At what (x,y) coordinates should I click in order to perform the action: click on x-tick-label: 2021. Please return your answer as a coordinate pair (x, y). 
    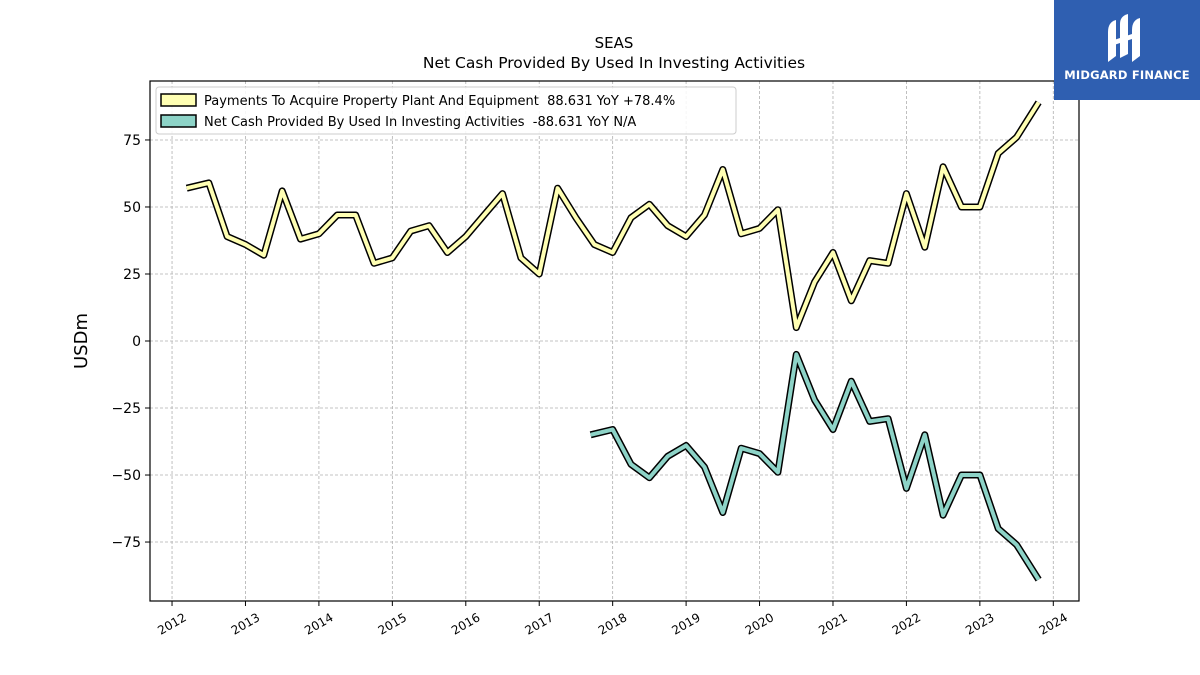
    Looking at the image, I should click on (832, 623).